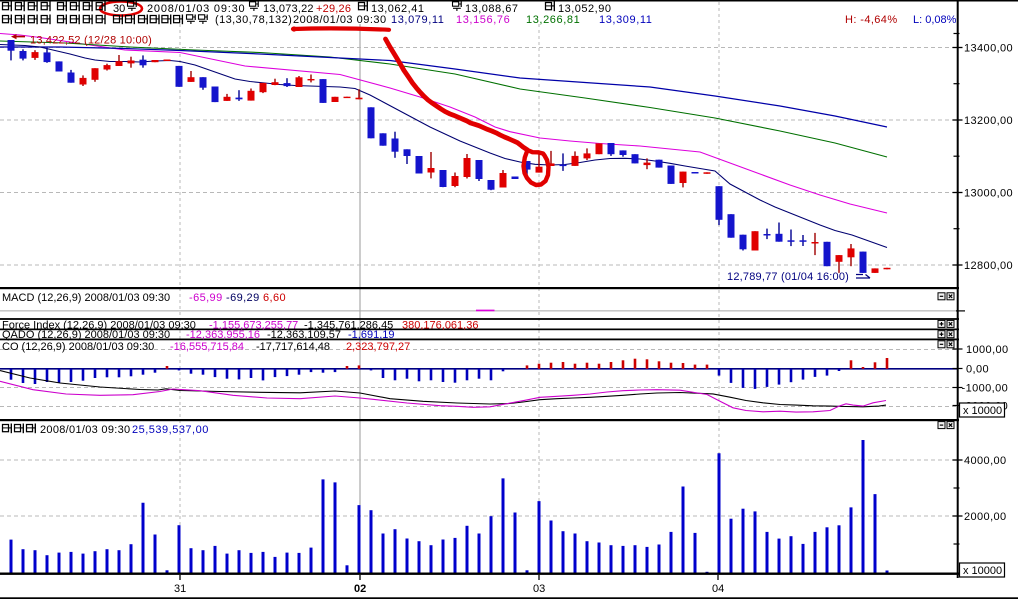 The height and width of the screenshot is (599, 1018). I want to click on svg-text: 12800,00, so click(988, 266).